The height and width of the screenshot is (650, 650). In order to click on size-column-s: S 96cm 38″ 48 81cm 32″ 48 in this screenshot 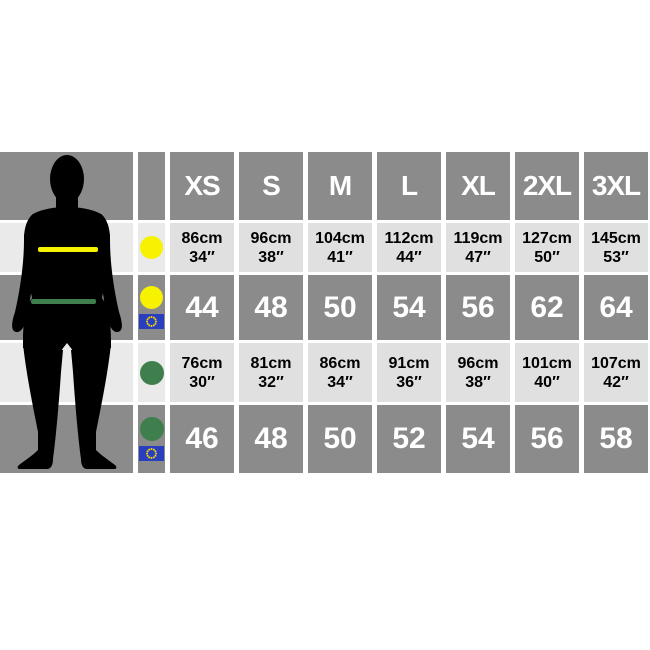, I will do `click(271, 312)`.